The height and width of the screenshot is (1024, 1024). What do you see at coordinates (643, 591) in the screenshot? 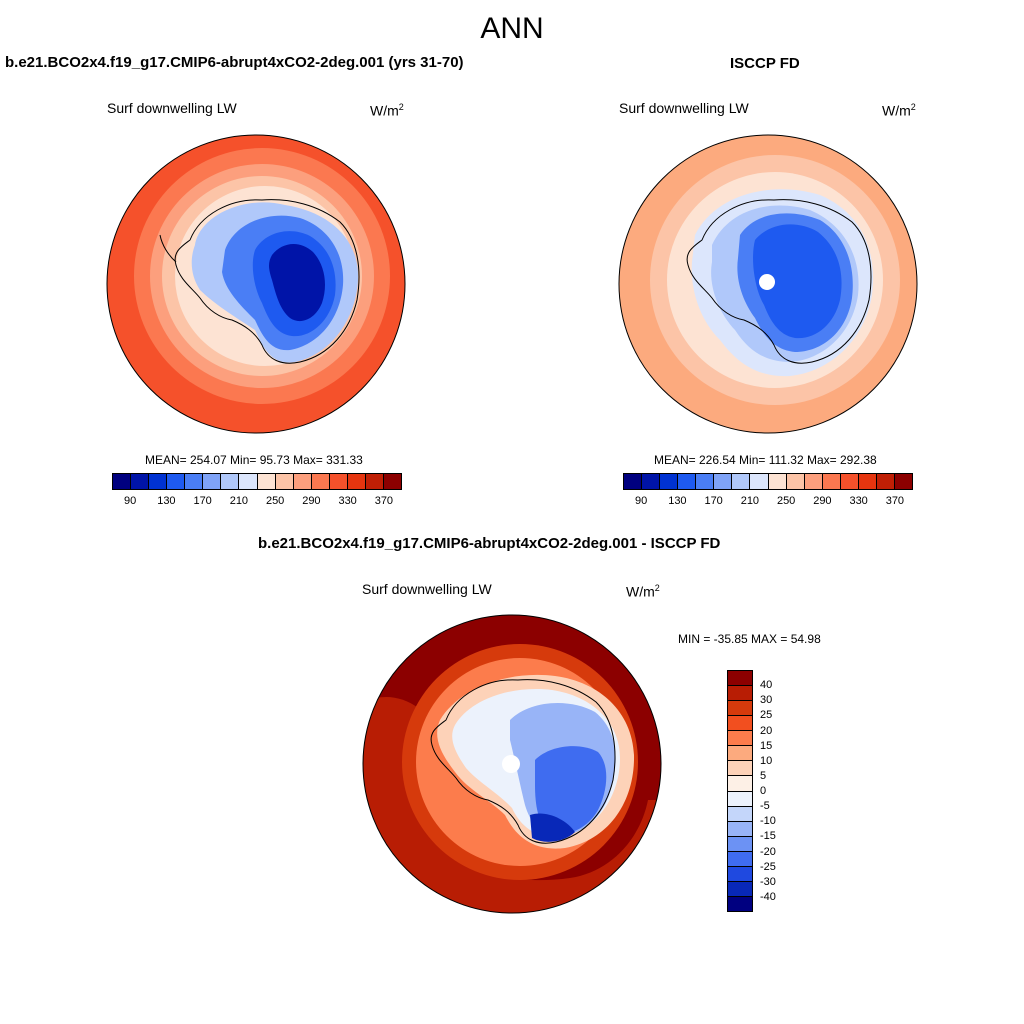
I see `panel-3-units: W/m2` at bounding box center [643, 591].